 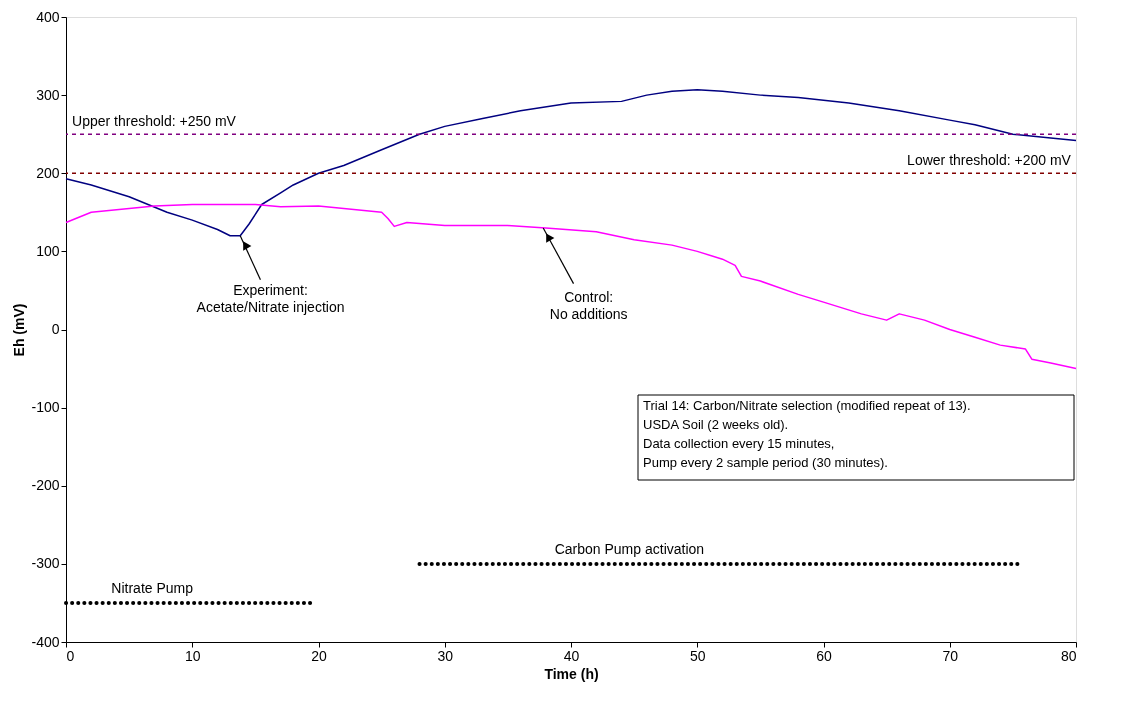 I want to click on ref-line-label: Lower threshold: +200 mV, so click(x=989, y=160).